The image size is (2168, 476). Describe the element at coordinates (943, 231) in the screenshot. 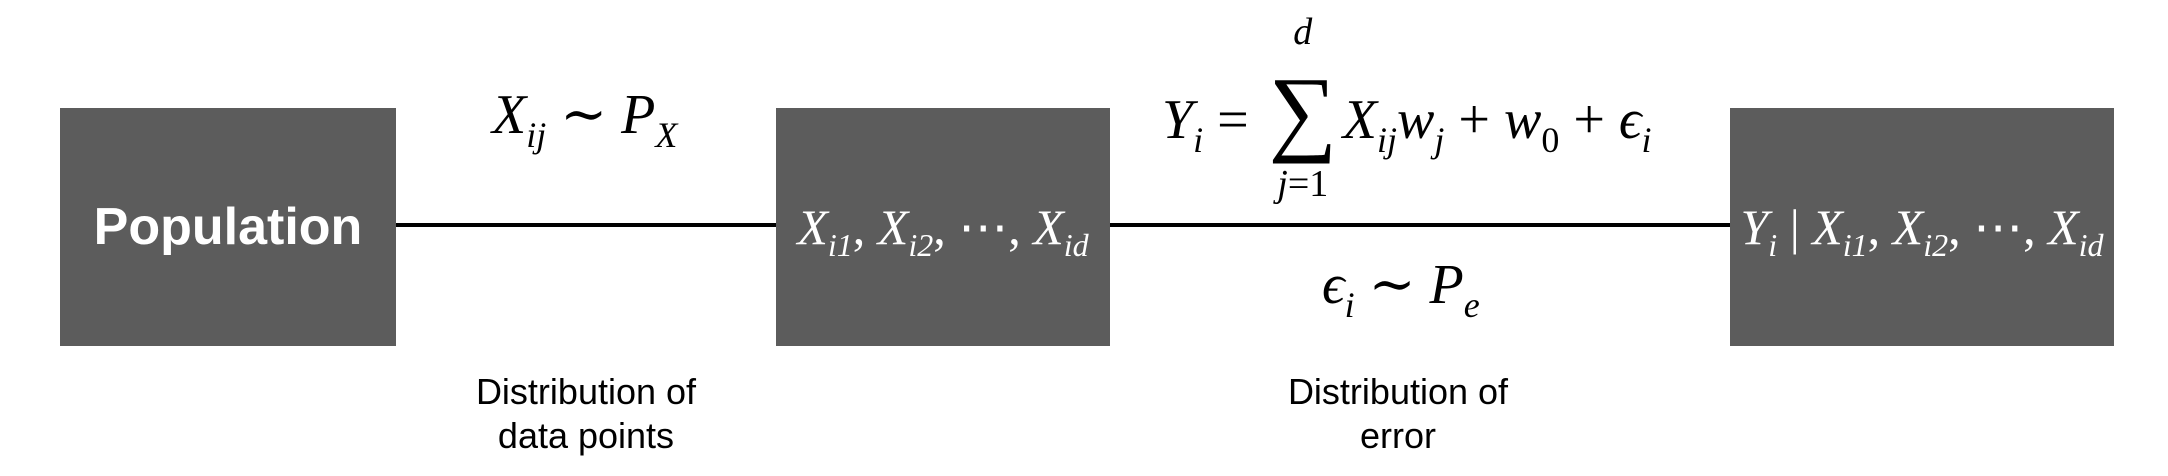

I see `features-label: Xi1, Xi2, ⋯, Xid` at that location.